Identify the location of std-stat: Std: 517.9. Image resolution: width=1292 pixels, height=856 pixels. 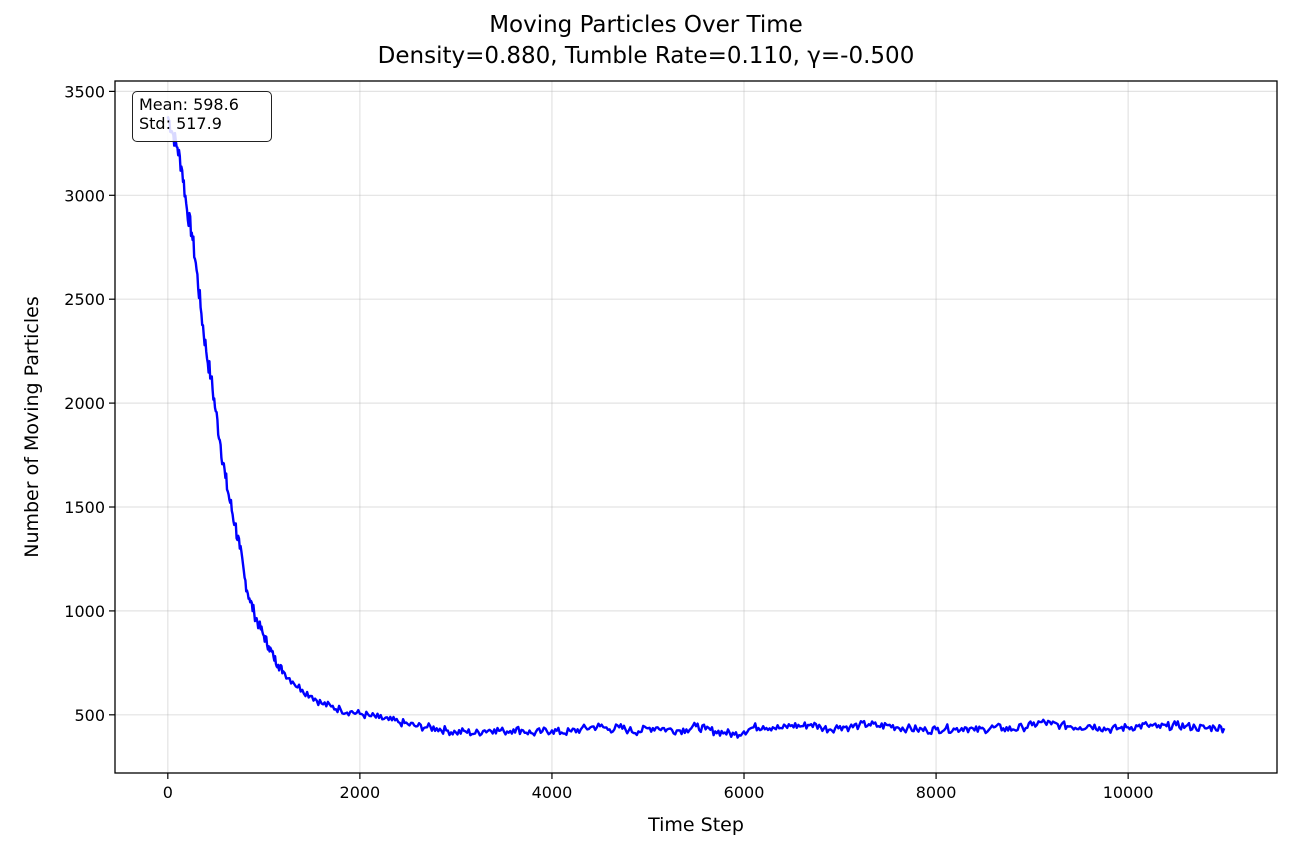
(180, 123).